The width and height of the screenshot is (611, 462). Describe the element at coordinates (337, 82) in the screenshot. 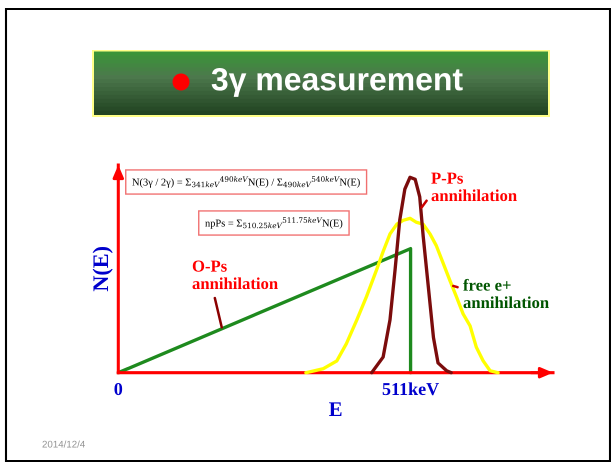

I see `chart-title: 3γ measurement` at that location.